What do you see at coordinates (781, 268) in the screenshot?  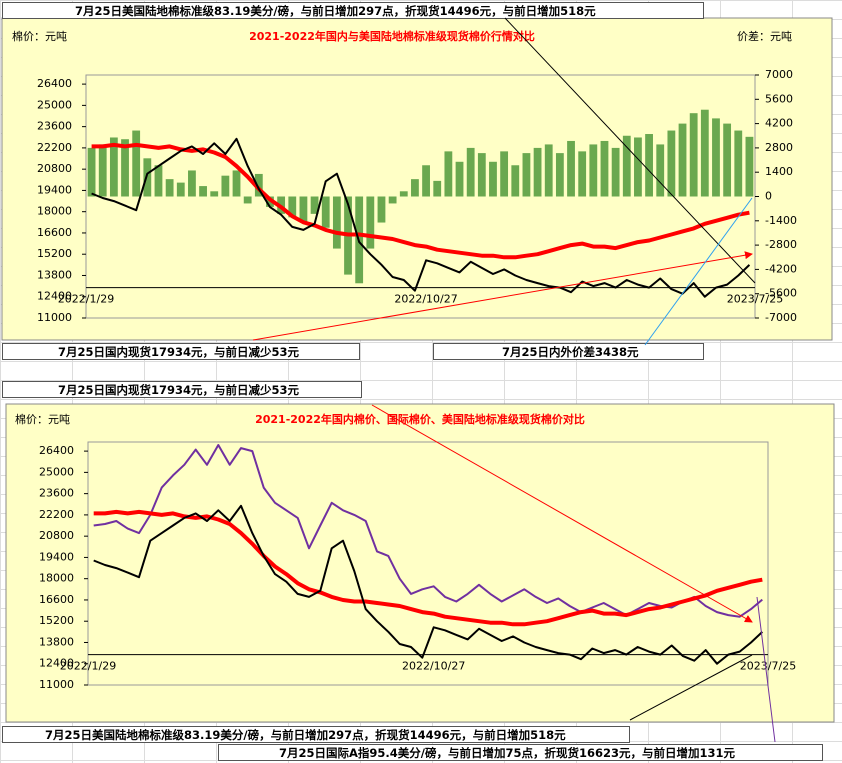 I see `y2-tick-label: -4200` at bounding box center [781, 268].